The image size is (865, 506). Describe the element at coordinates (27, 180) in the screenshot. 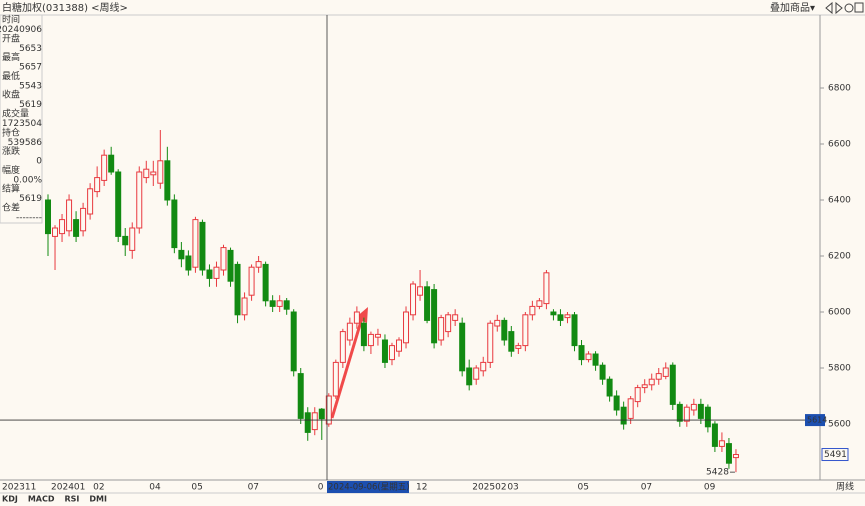

I see `info-value: 0.00%` at that location.